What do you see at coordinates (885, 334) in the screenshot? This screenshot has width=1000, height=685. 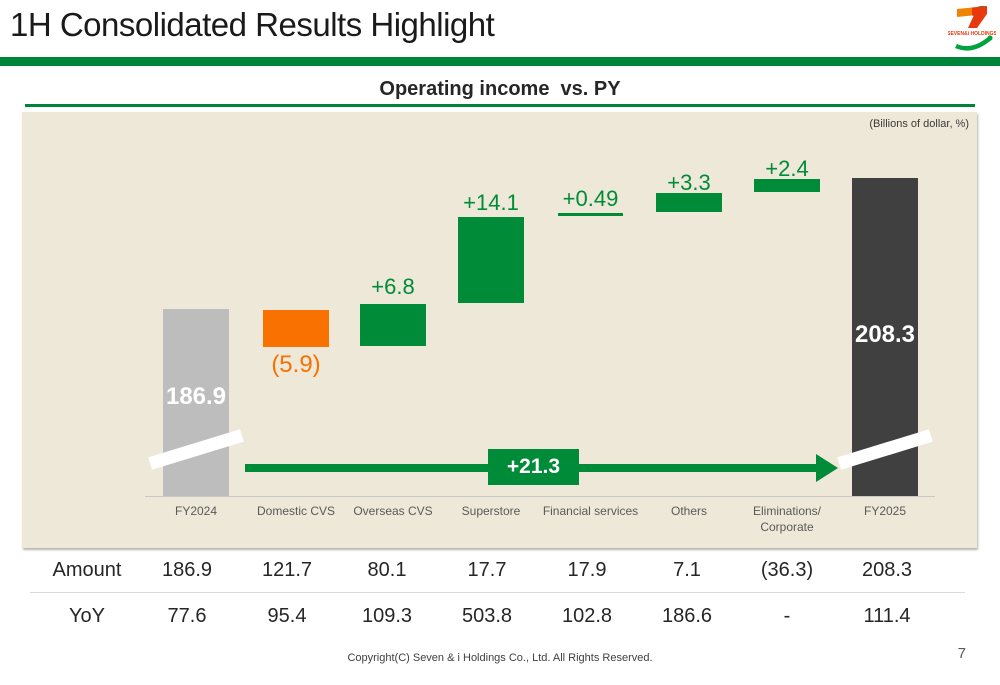 I see `bar-value-label-fy2025: 208.3` at bounding box center [885, 334].